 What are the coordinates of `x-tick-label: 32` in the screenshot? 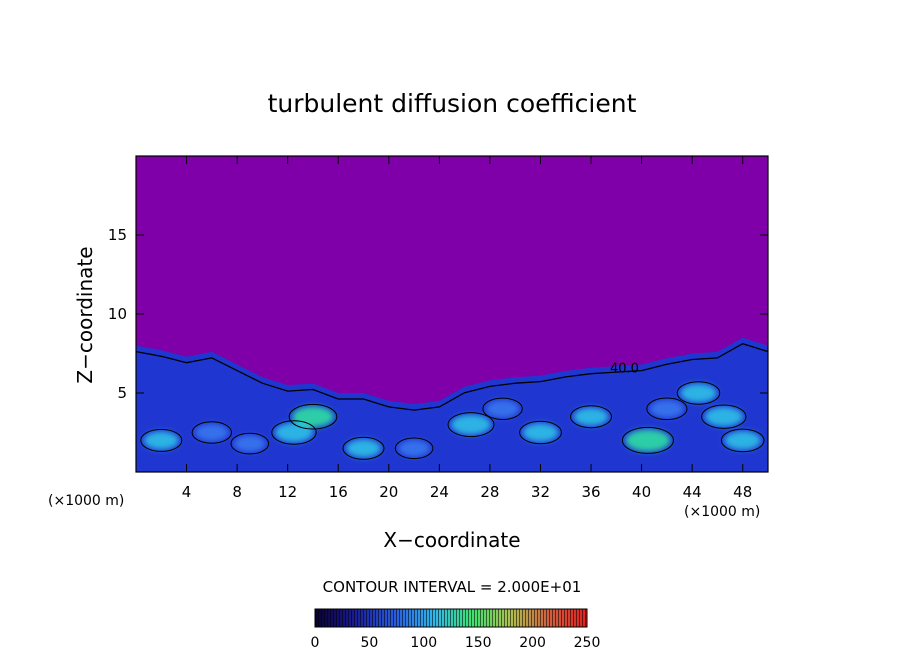 It's located at (540, 492).